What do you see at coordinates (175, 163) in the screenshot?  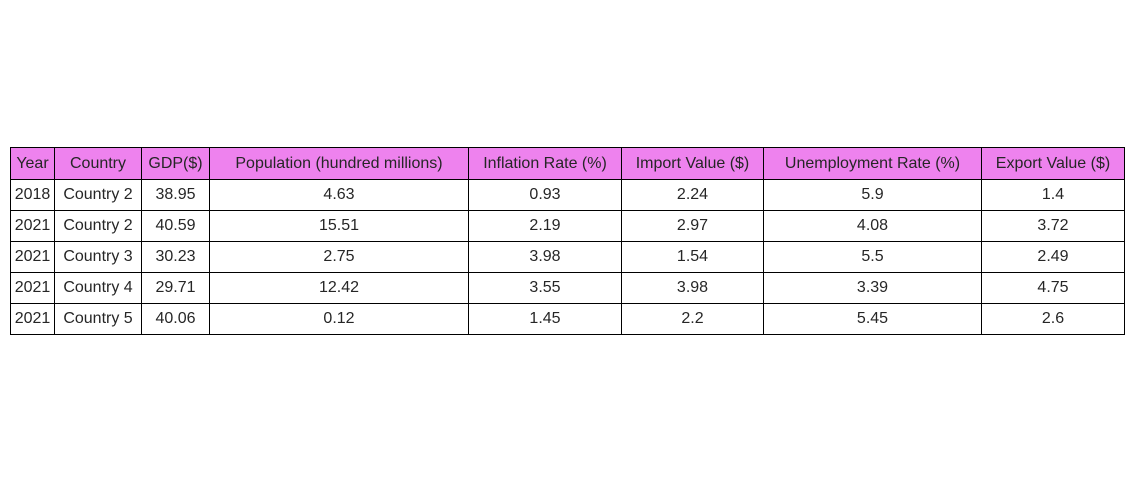 I see `column-header: GDP($)` at bounding box center [175, 163].